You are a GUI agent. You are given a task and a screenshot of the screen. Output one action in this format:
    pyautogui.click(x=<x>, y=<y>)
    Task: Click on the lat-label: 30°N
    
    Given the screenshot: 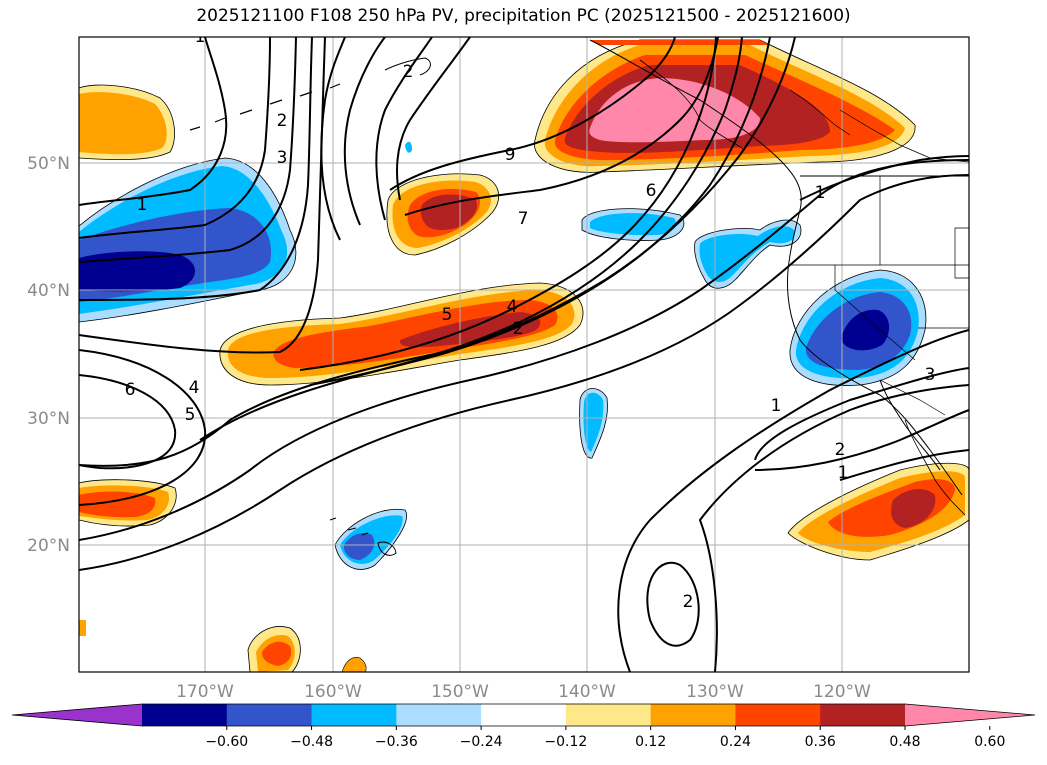 What is the action you would take?
    pyautogui.click(x=48, y=419)
    